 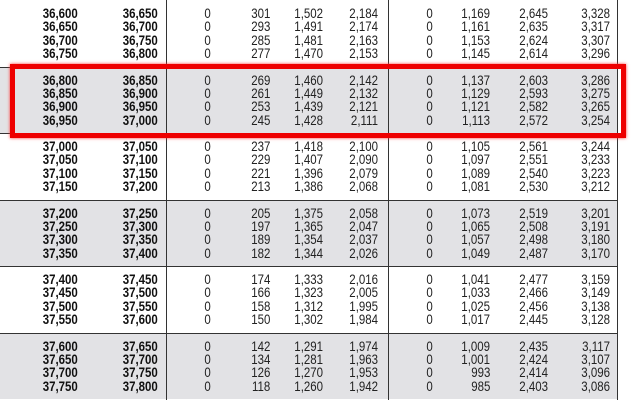 I want to click on credit-amount-cell: 2,016, so click(x=363, y=279).